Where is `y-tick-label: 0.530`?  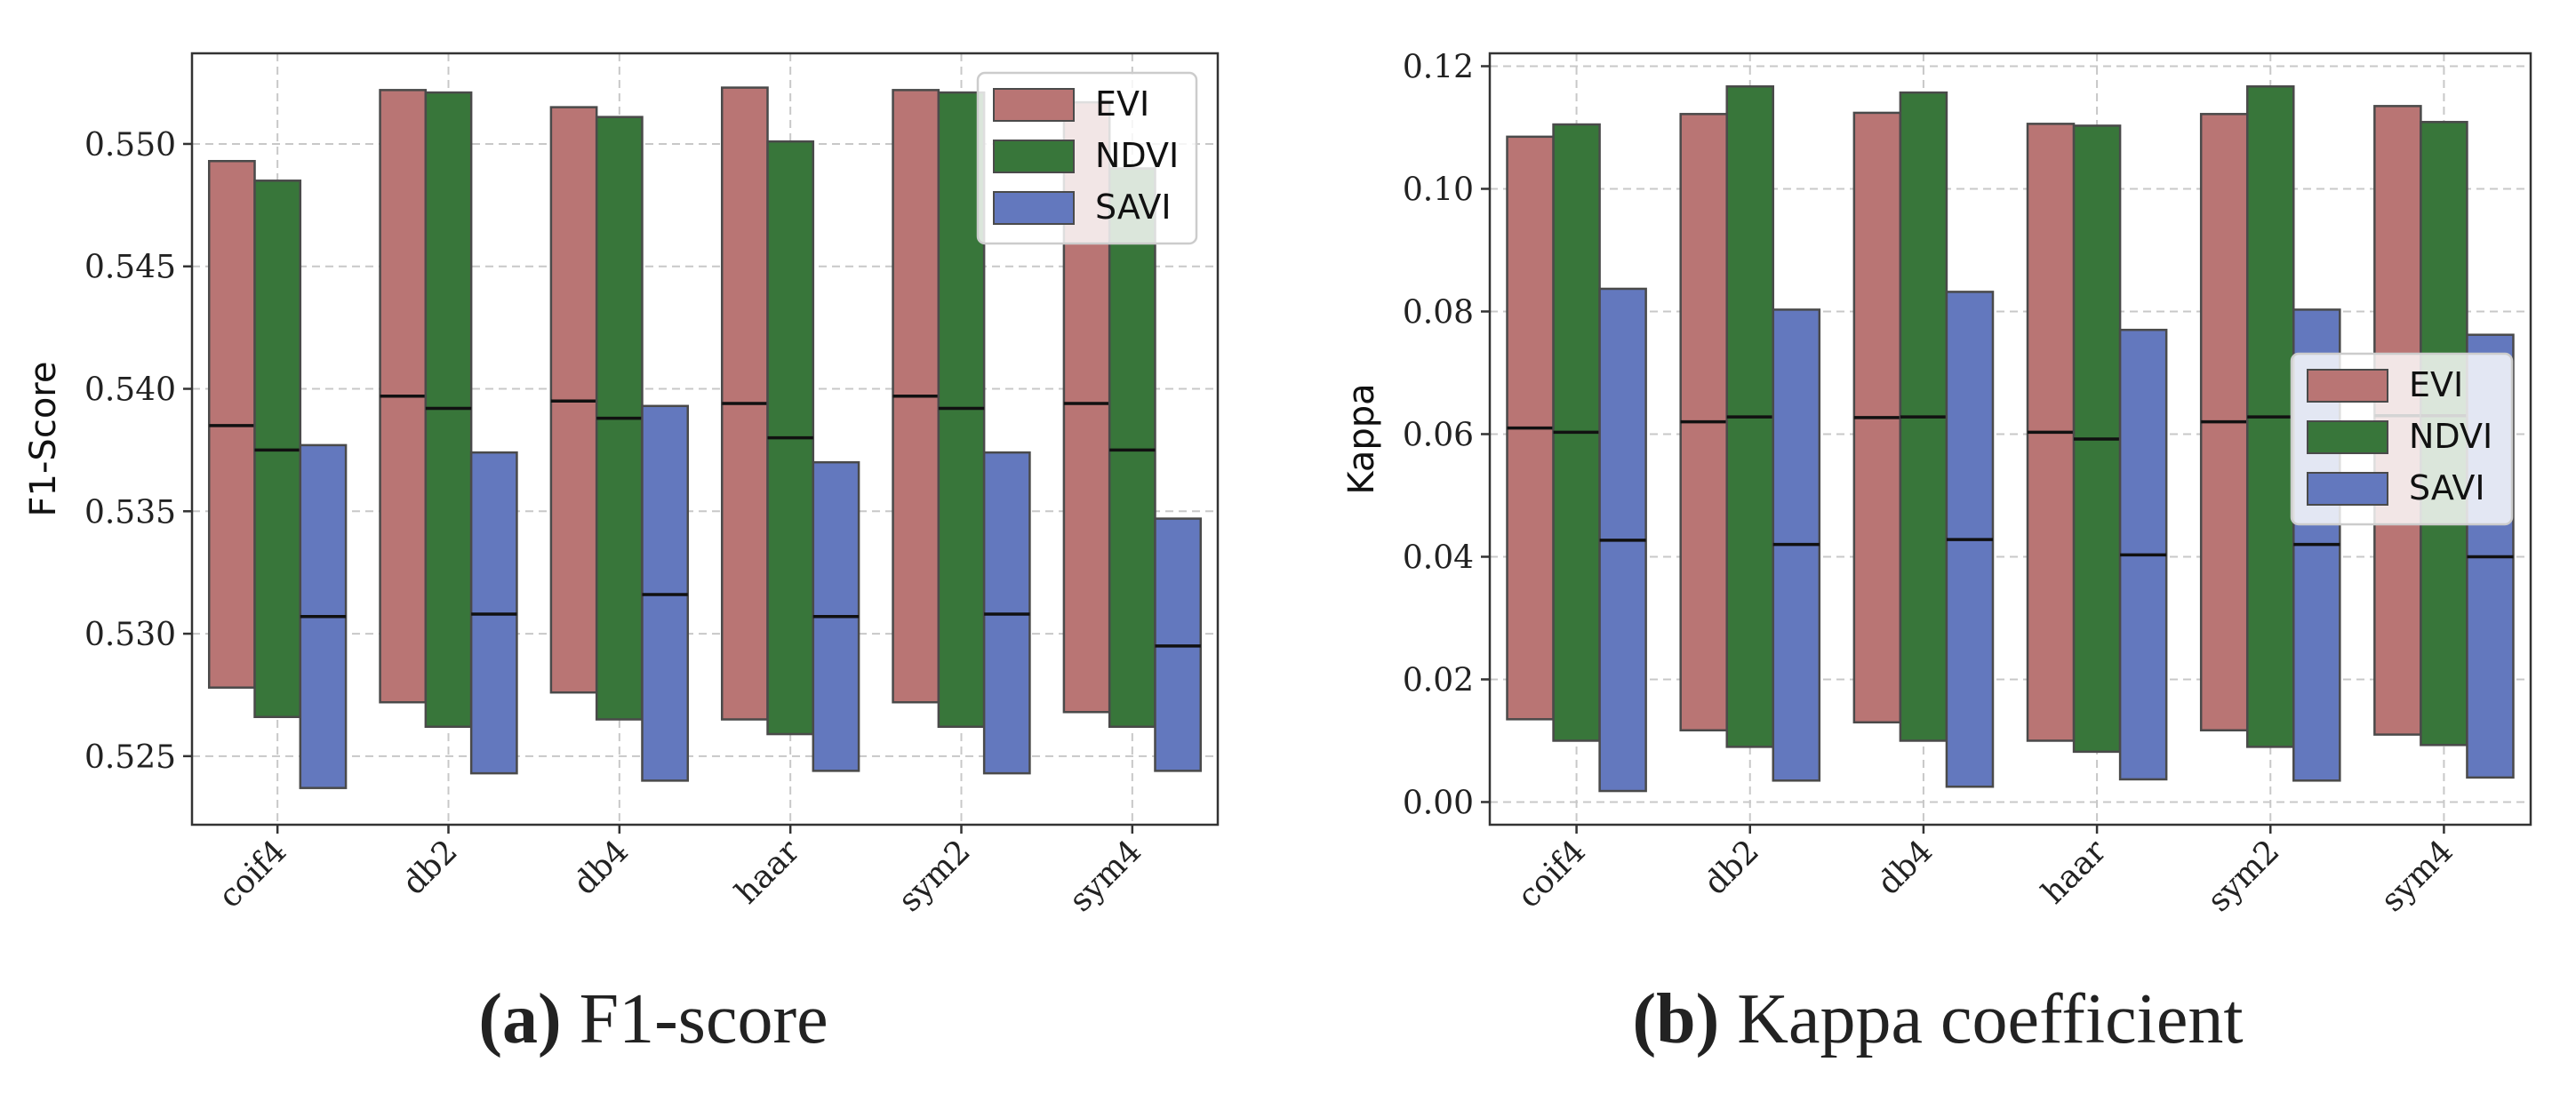 y-tick-label: 0.530 is located at coordinates (130, 635).